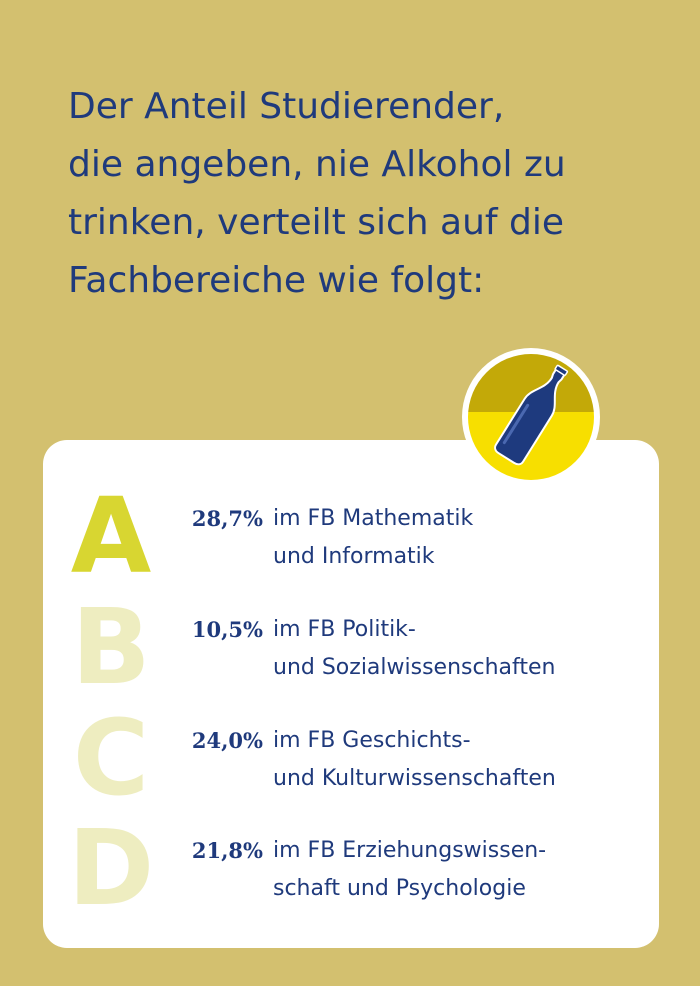  I want to click on description-line: im FB Politik-, so click(344, 629).